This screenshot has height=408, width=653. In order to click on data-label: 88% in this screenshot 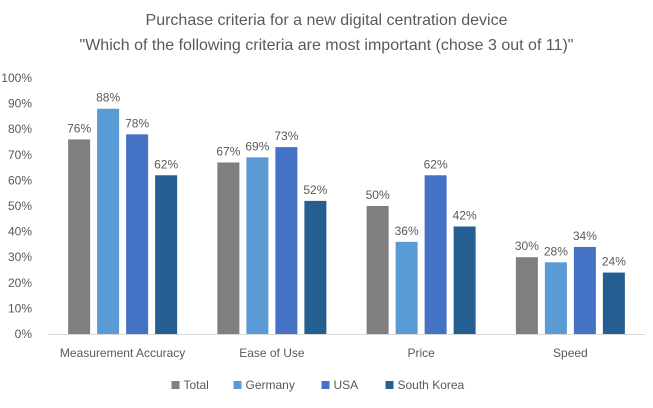, I will do `click(108, 98)`.